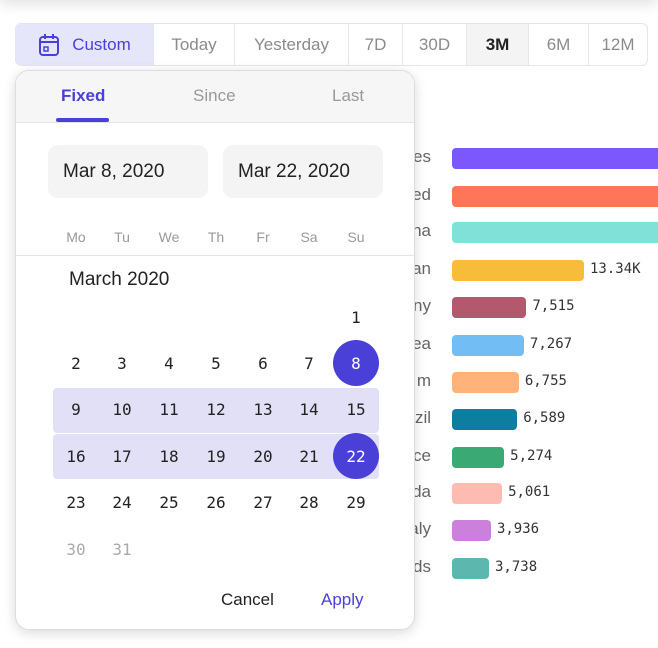  What do you see at coordinates (76, 363) in the screenshot?
I see `calendar-day: 2` at bounding box center [76, 363].